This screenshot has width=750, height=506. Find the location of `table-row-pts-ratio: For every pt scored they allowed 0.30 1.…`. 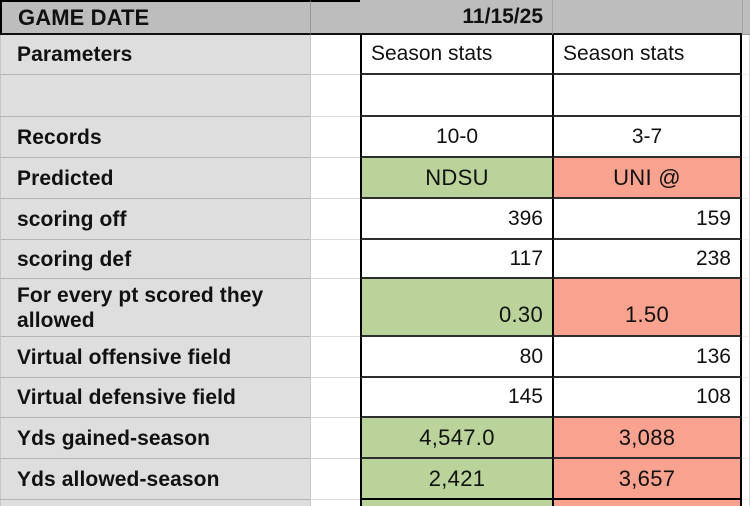

table-row-pts-ratio: For every pt scored they allowed 0.30 1.… is located at coordinates (375, 308).